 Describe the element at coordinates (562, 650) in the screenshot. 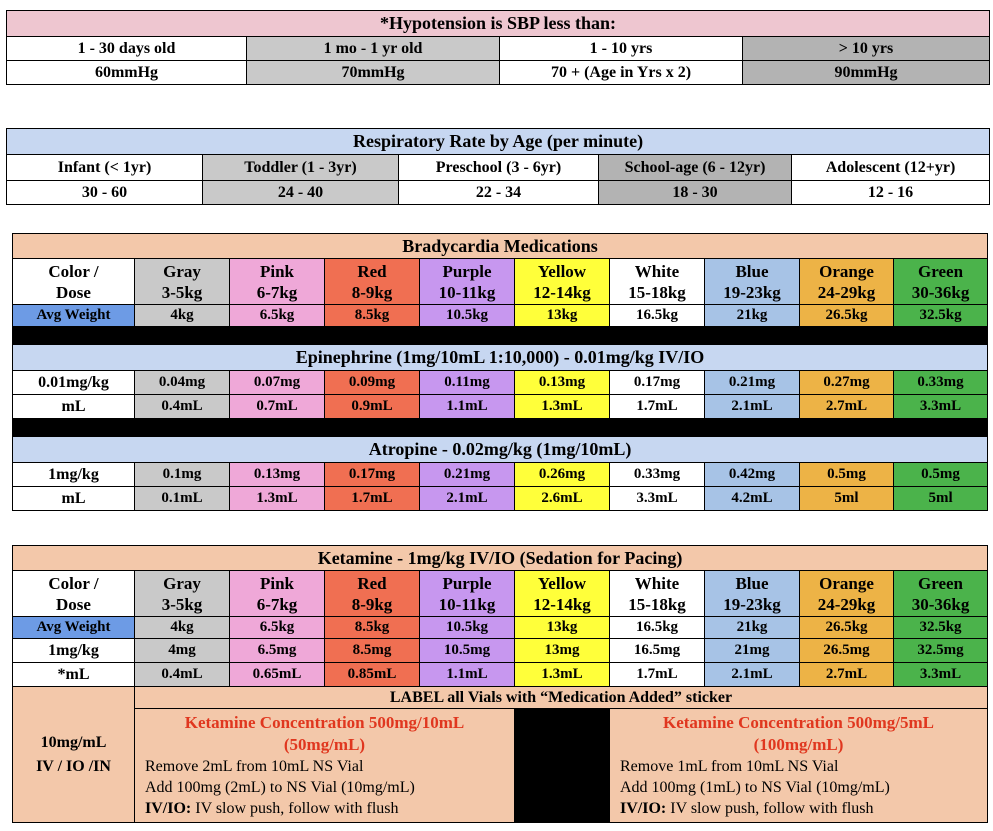

I see `ket-mg-yellow: 13mg` at that location.